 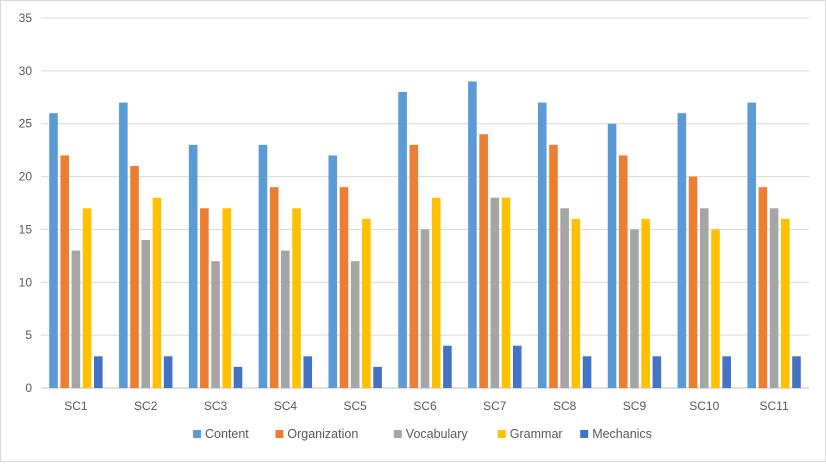 What do you see at coordinates (447, 366) in the screenshot?
I see `bar-mechanics-sc6` at bounding box center [447, 366].